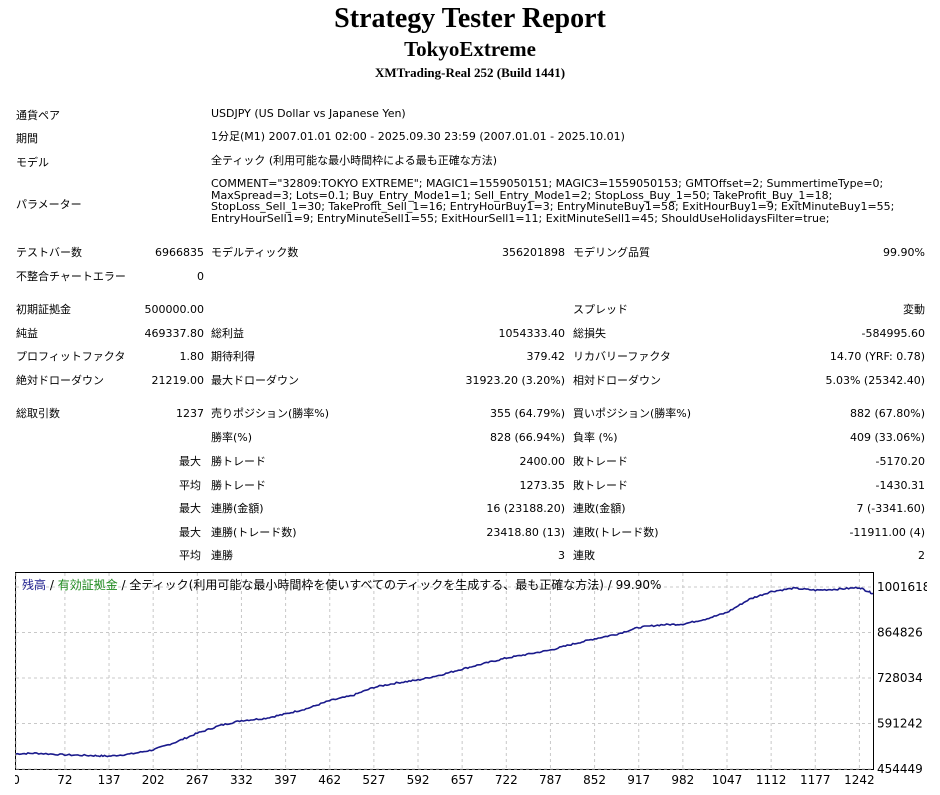 The width and height of the screenshot is (940, 795). Describe the element at coordinates (859, 780) in the screenshot. I see `x-tick-label: 1242` at that location.